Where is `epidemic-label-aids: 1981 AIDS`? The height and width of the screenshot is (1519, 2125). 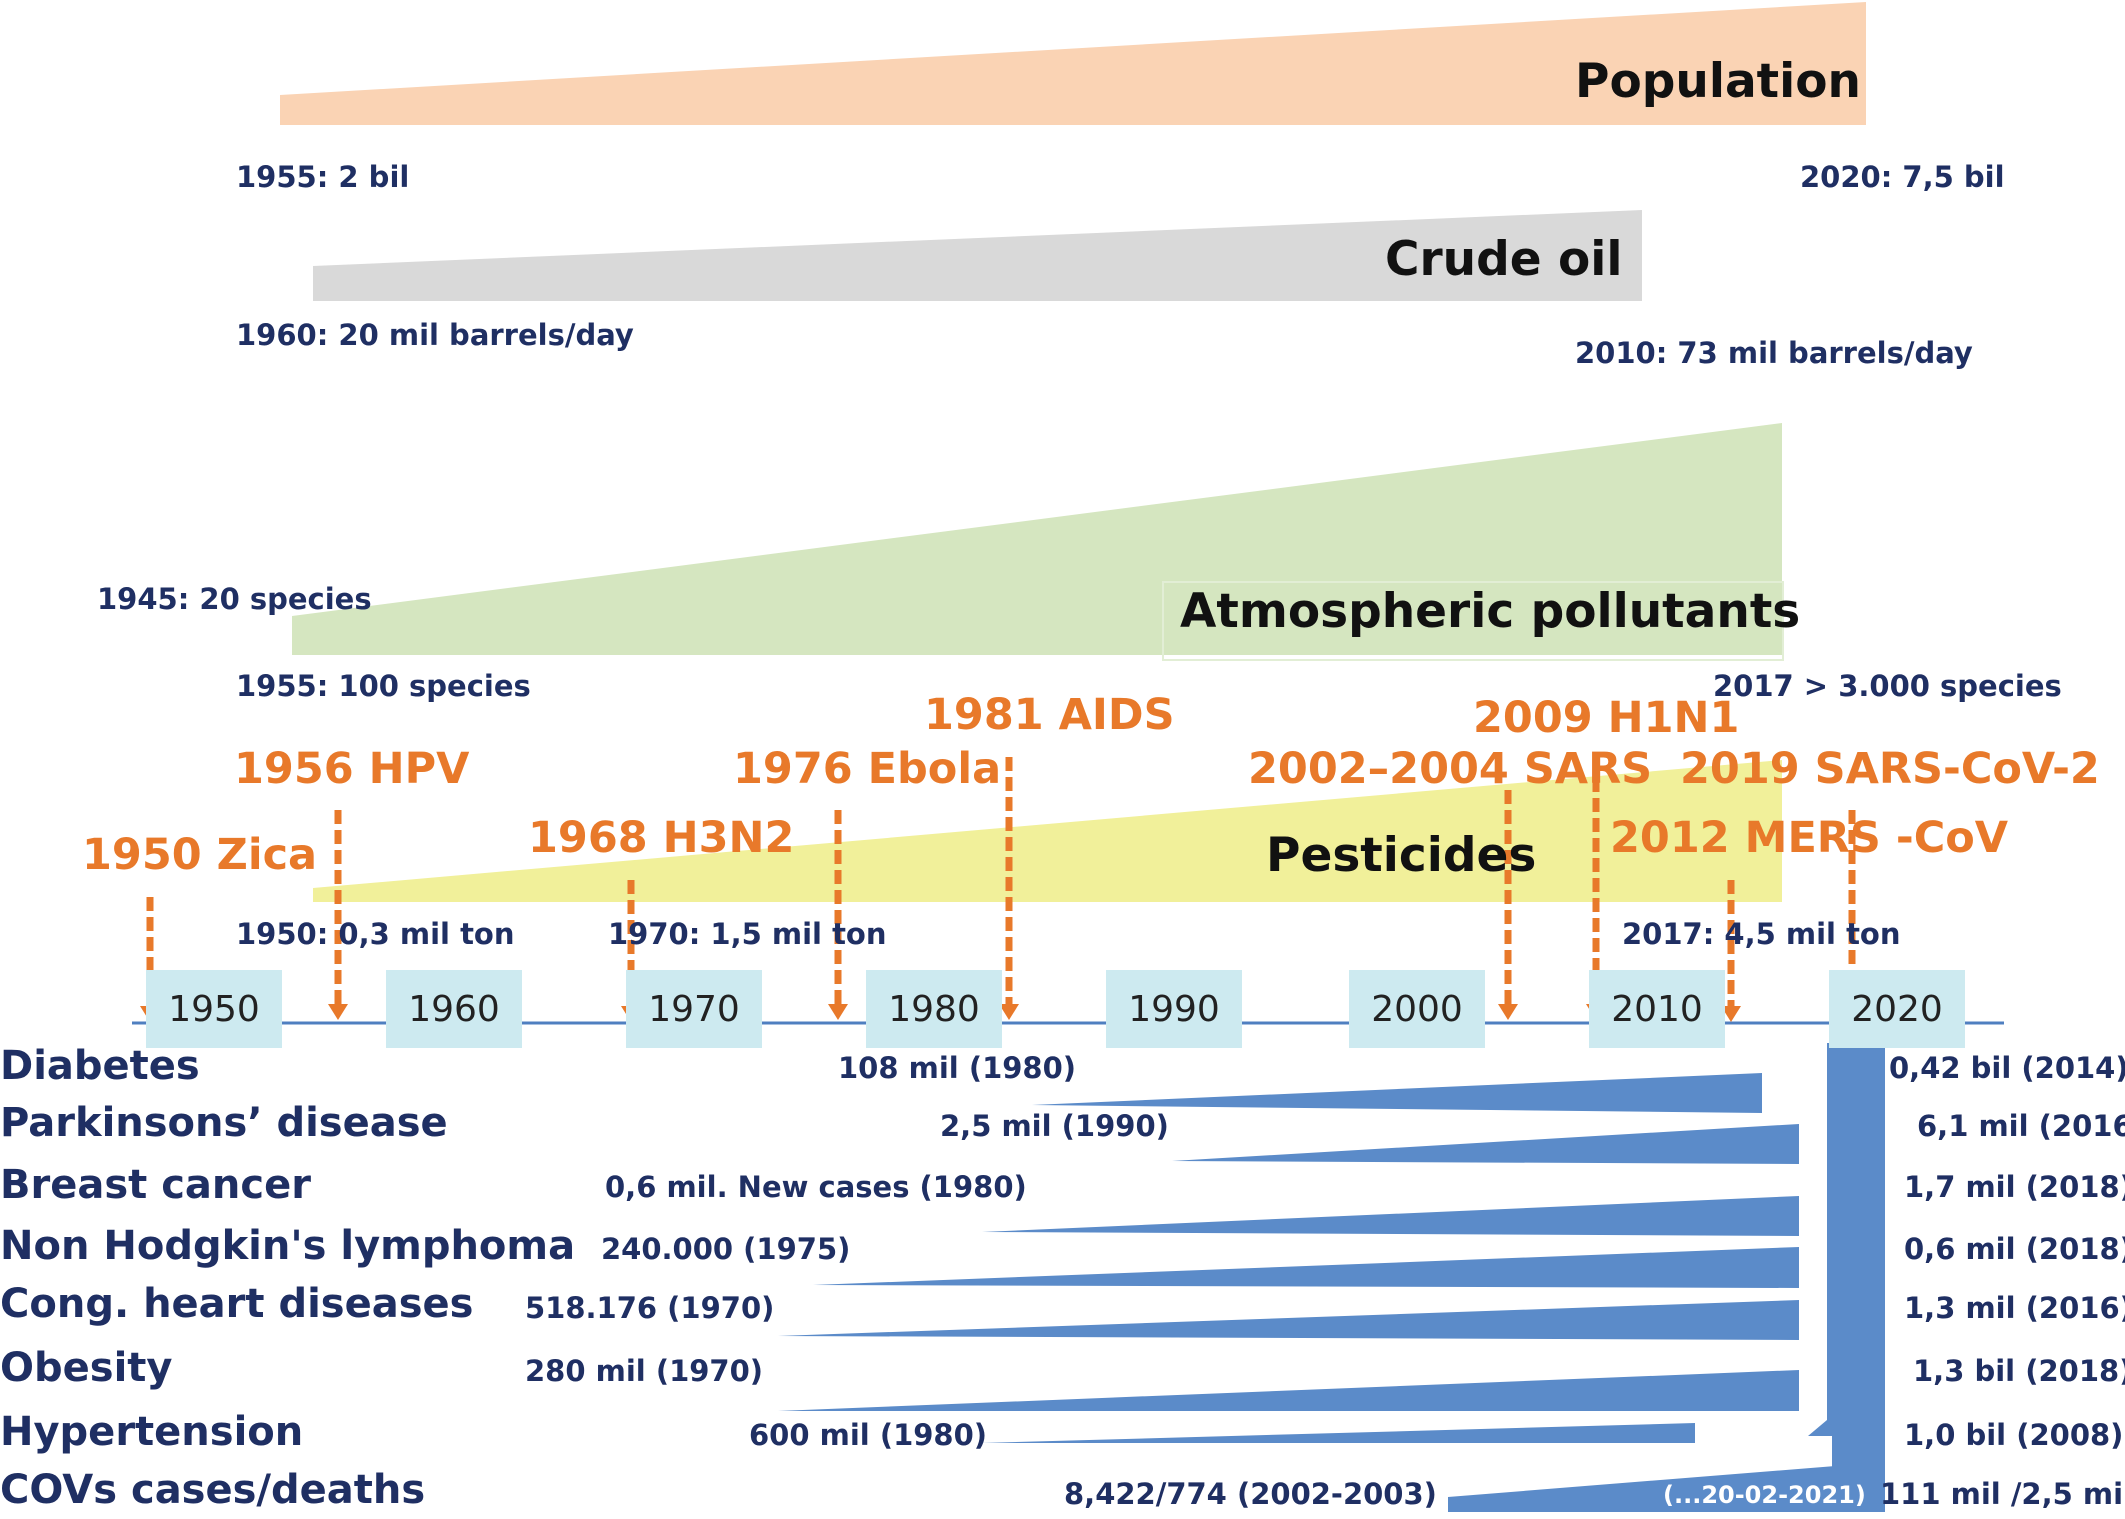
epidemic-label-aids: 1981 AIDS is located at coordinates (1049, 715).